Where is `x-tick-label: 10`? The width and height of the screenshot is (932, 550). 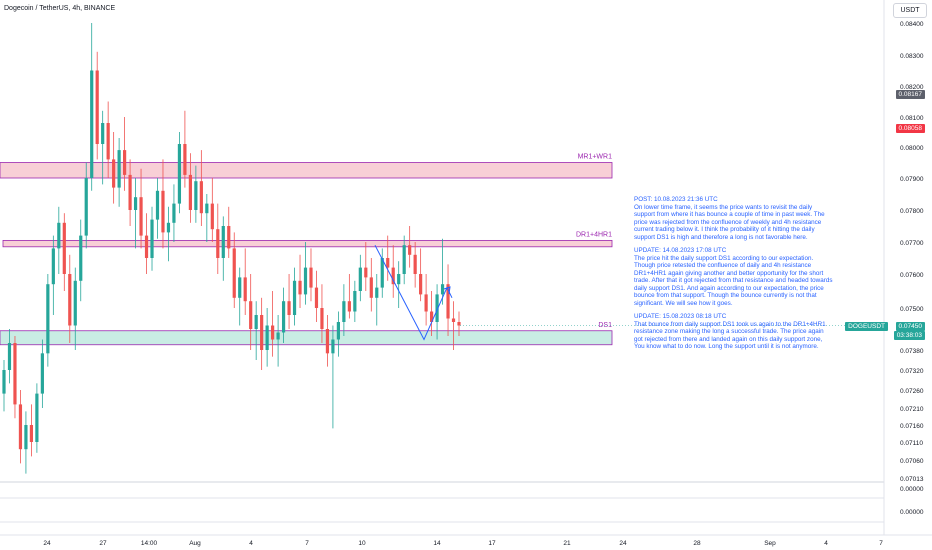 x-tick-label: 10 is located at coordinates (362, 543).